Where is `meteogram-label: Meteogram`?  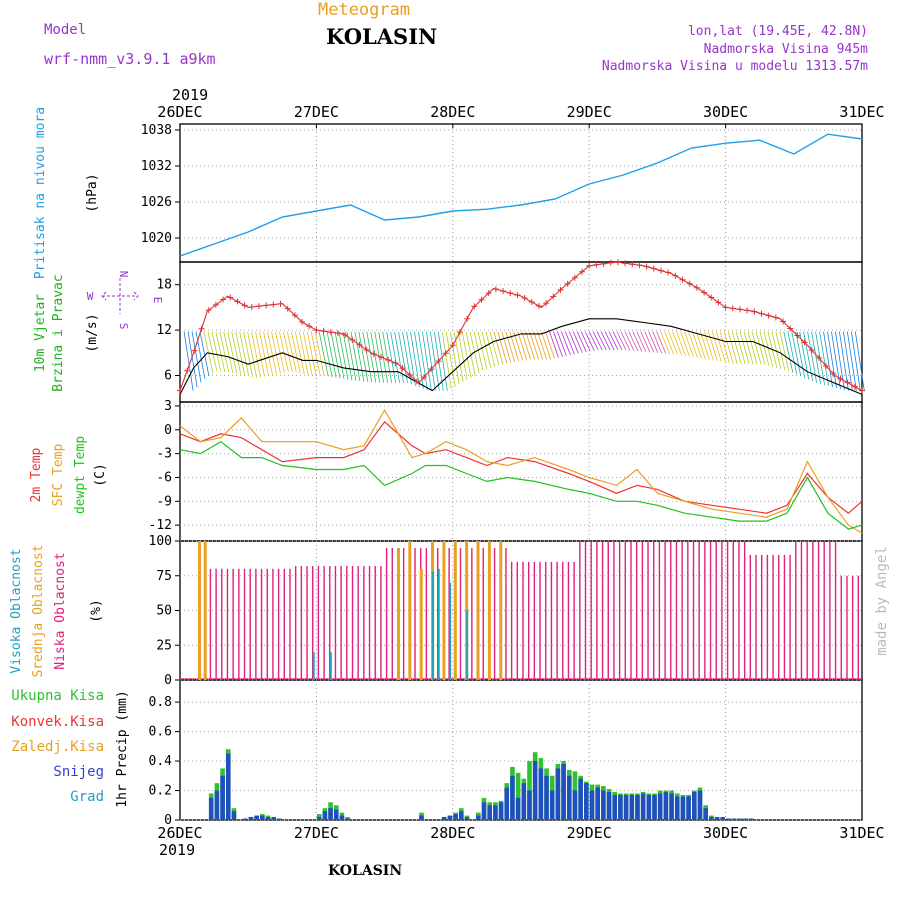 meteogram-label: Meteogram is located at coordinates (364, 10).